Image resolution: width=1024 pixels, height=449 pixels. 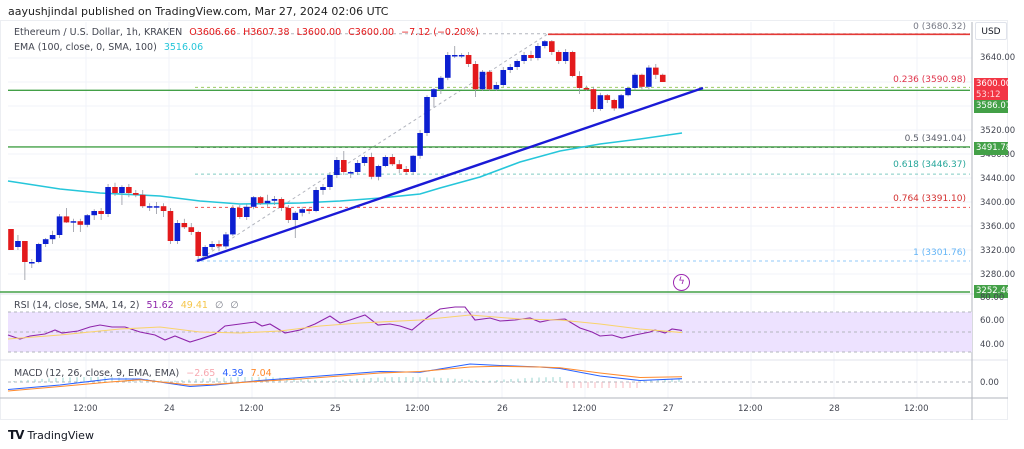 I want to click on brand-name: TradingView, so click(x=60, y=435).